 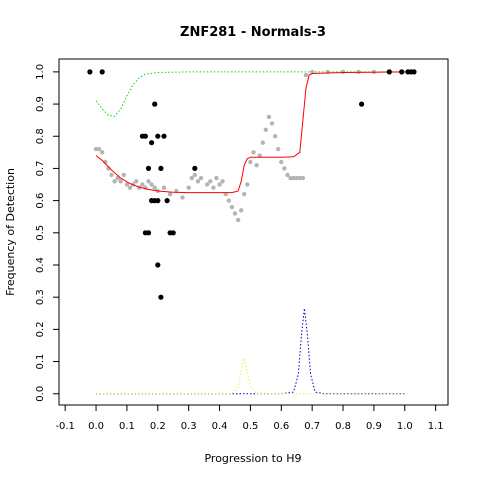 What do you see at coordinates (40, 297) in the screenshot?
I see `y-tick-label: 0.3` at bounding box center [40, 297].